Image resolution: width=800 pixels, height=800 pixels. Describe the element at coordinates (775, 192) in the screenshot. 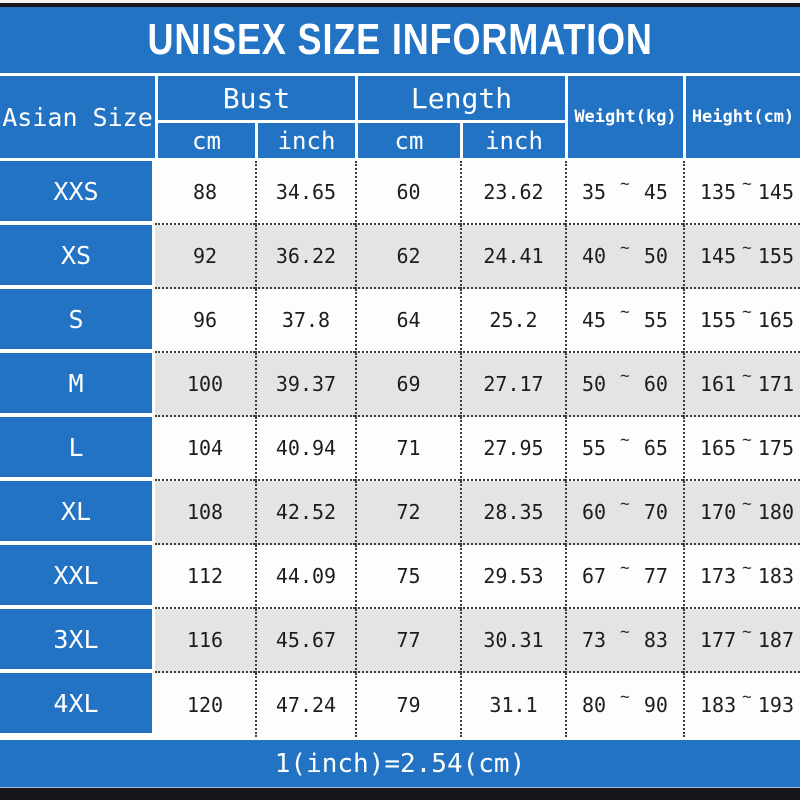

I see `height-max: 145` at that location.